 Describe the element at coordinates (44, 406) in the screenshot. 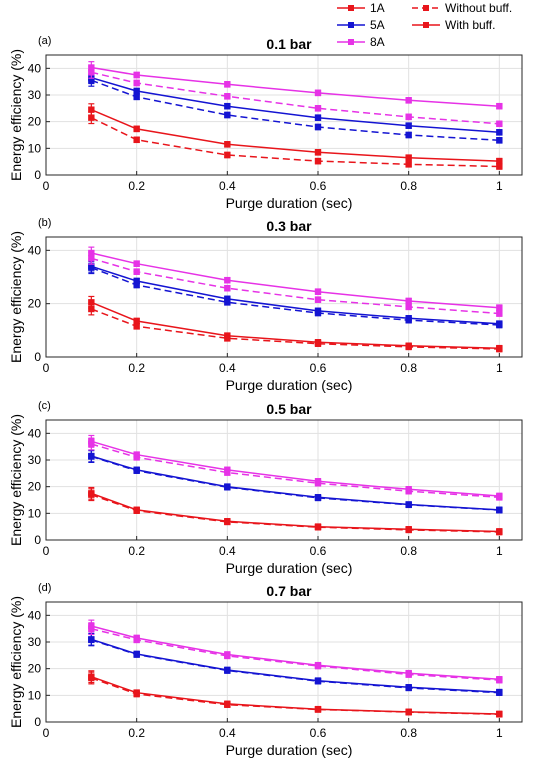

I see `panel-label: (c)` at that location.